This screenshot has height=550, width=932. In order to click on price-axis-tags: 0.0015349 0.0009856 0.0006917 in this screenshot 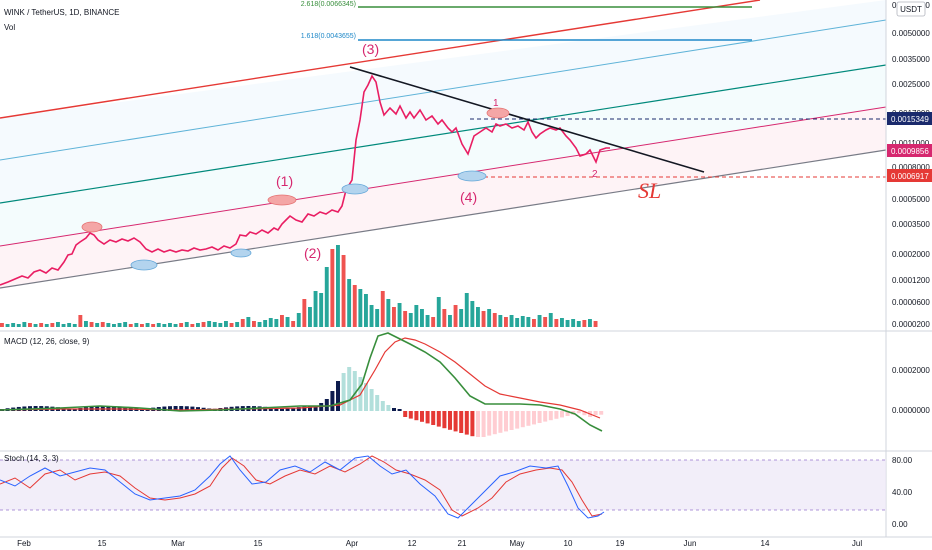, I will do `click(909, 147)`.